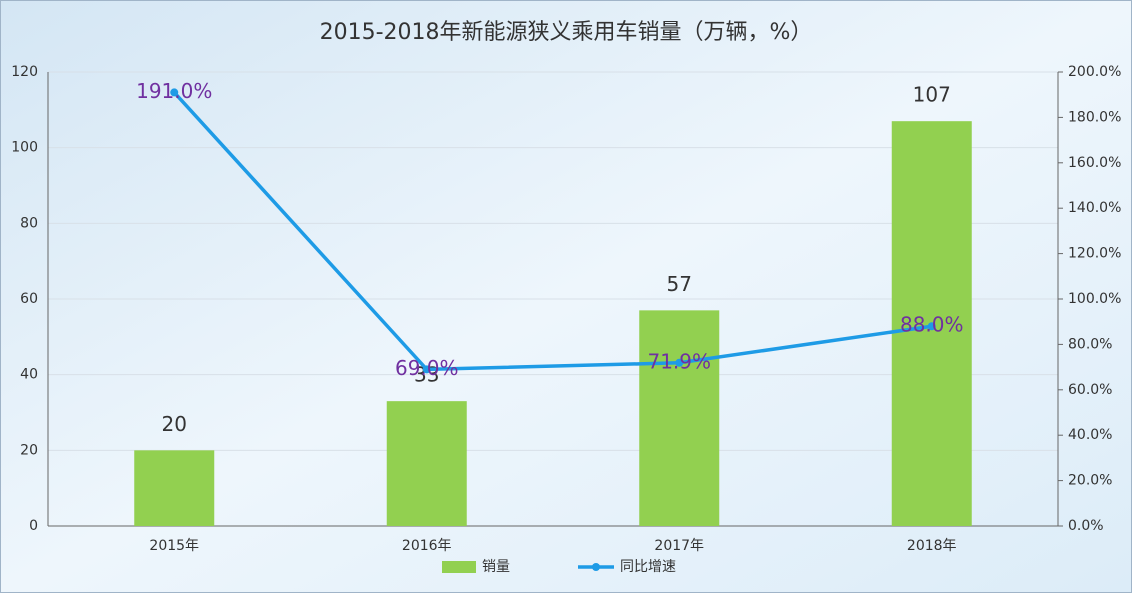  What do you see at coordinates (1094, 163) in the screenshot?
I see `y2-tick-label: 160.0%` at bounding box center [1094, 163].